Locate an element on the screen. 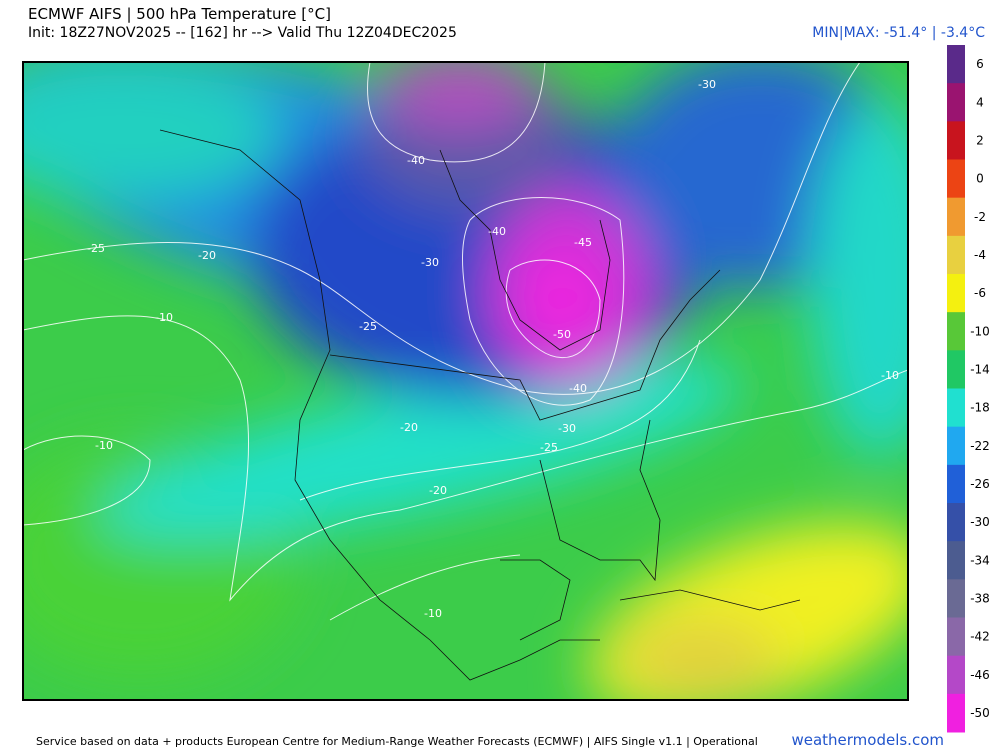 This screenshot has width=1000, height=754. colorbar-label: -50 is located at coordinates (980, 713).